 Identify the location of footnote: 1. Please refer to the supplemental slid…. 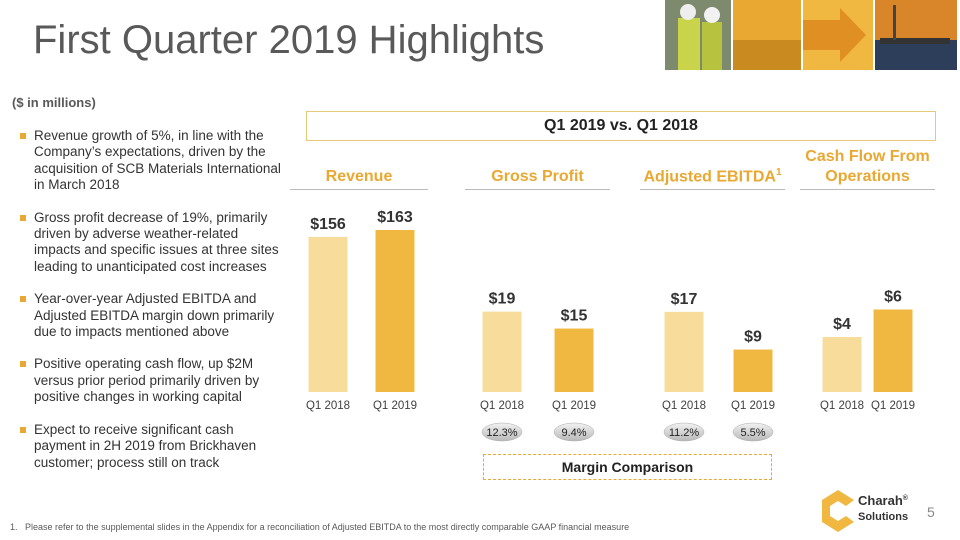
(319, 527).